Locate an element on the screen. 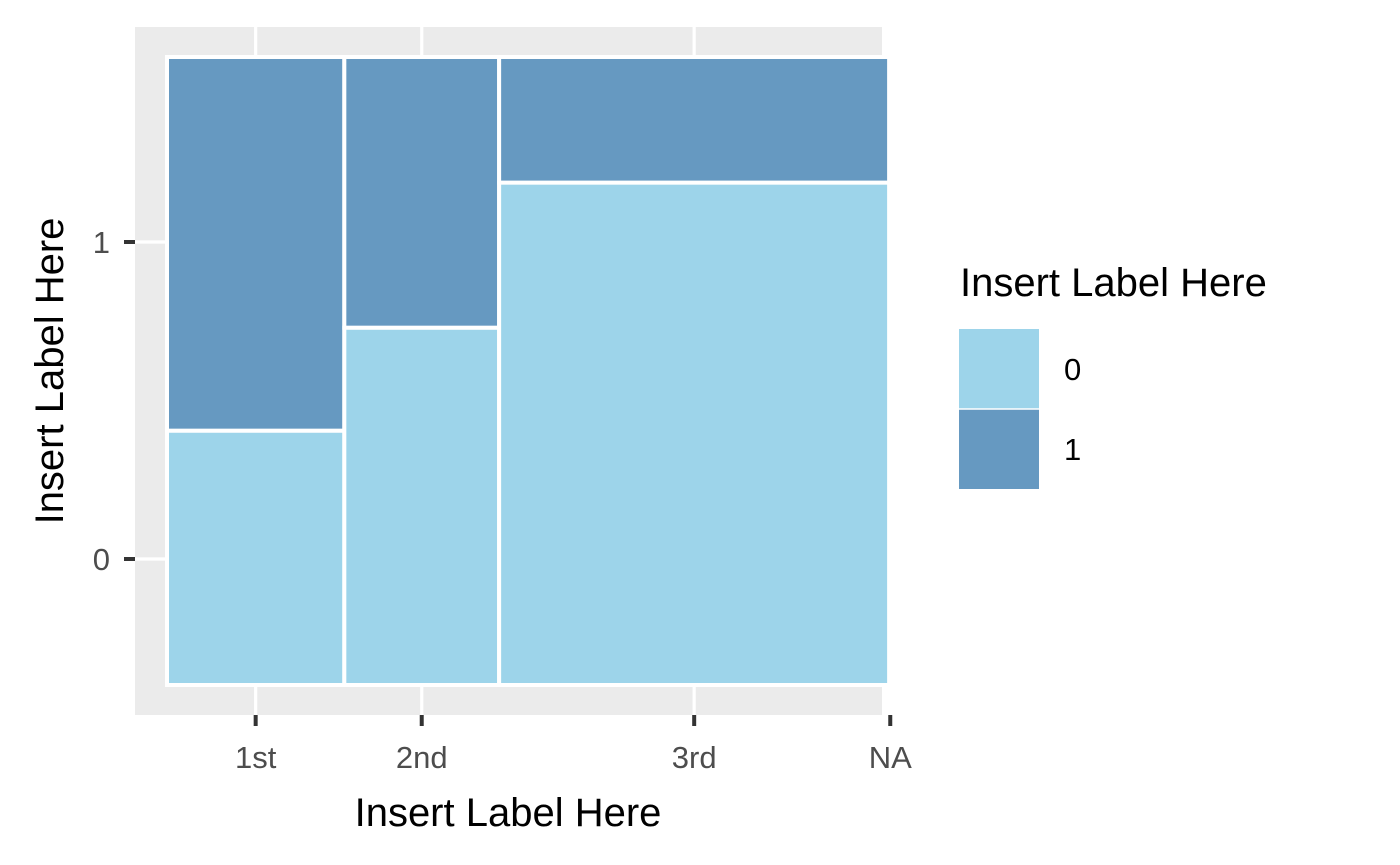 The height and width of the screenshot is (865, 1400). x-axis-title: Insert Label Here is located at coordinates (508, 813).